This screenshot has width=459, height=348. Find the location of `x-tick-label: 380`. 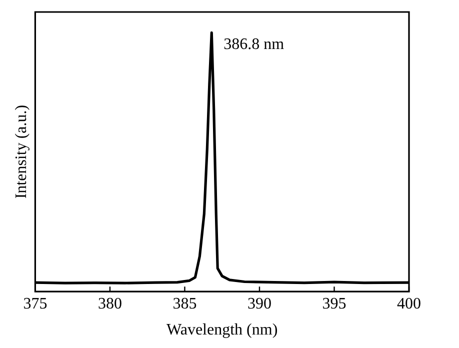

x-tick-label: 380 is located at coordinates (110, 303).